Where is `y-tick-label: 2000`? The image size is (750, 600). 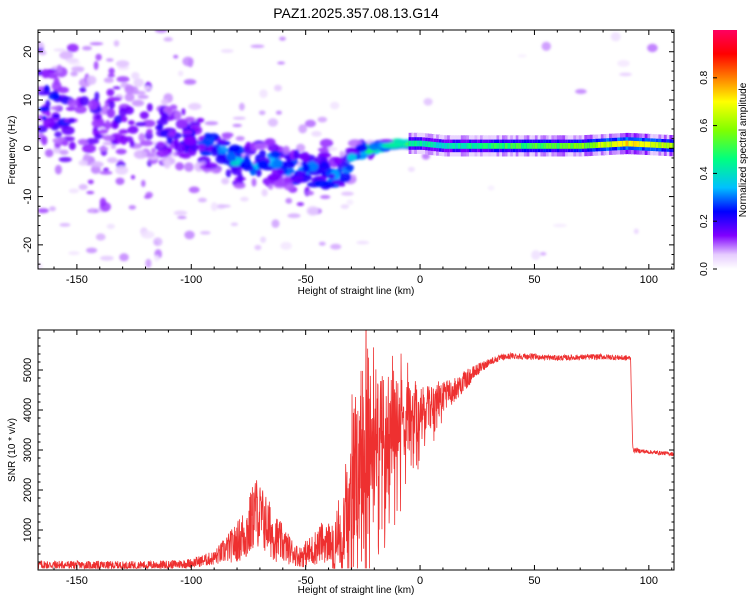
y-tick-label: 2000 is located at coordinates (28, 490).